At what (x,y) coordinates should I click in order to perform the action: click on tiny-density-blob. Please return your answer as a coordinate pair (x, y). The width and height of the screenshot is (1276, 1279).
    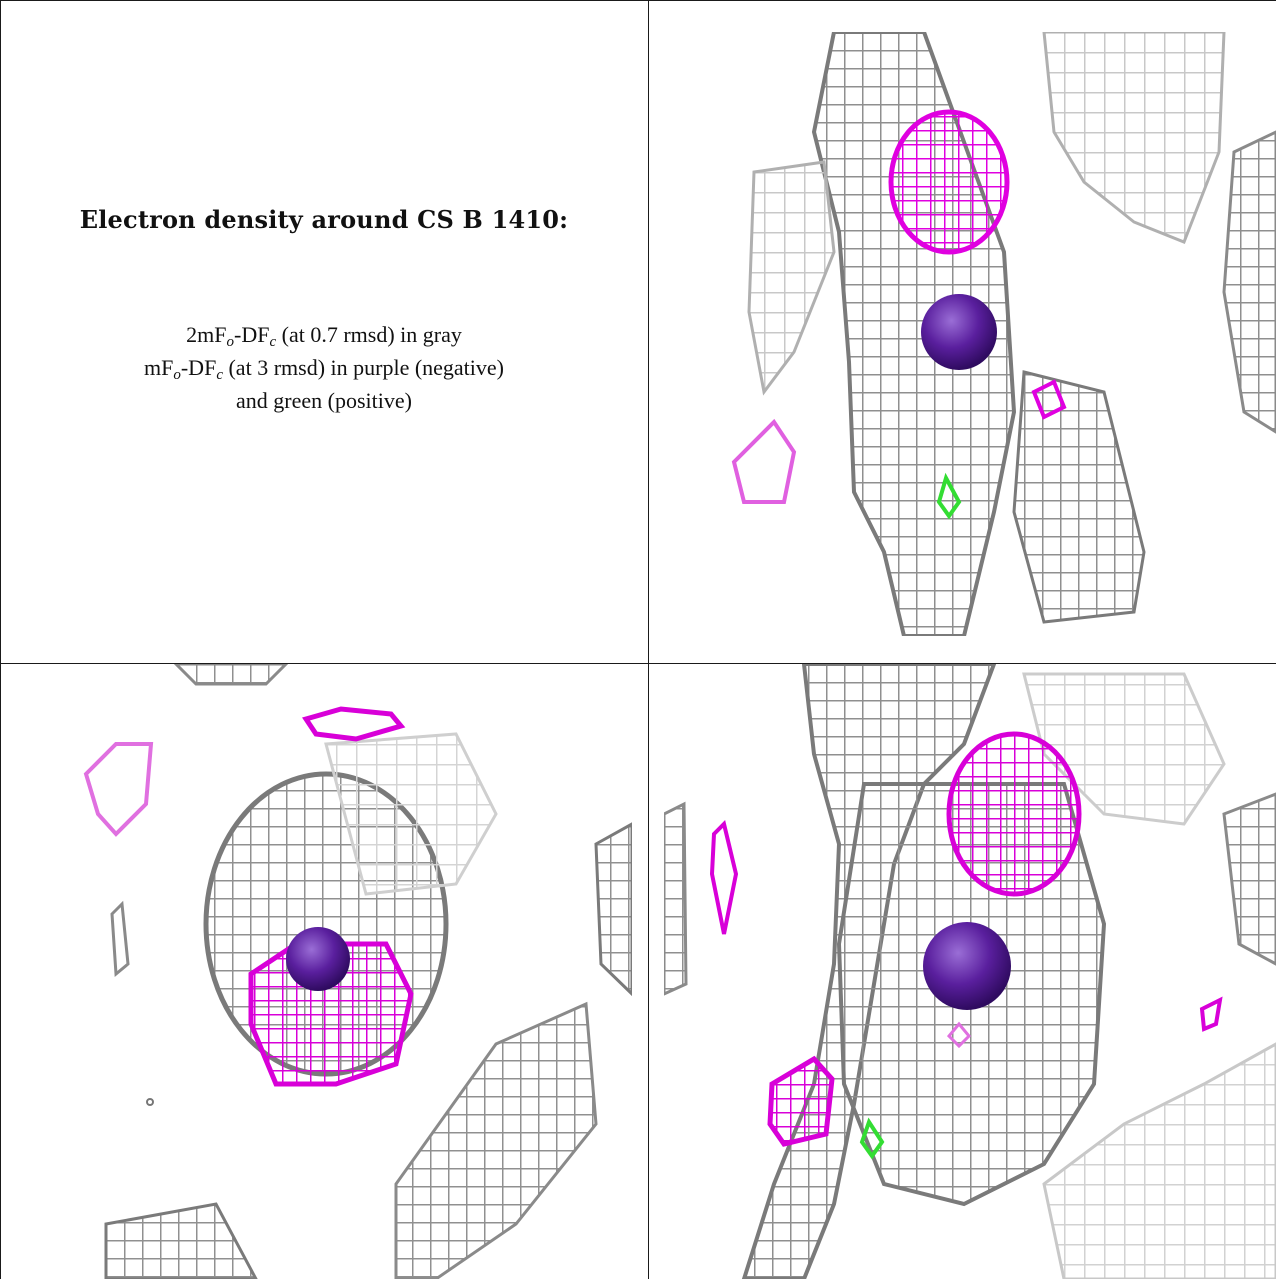
    Looking at the image, I should click on (150, 1102).